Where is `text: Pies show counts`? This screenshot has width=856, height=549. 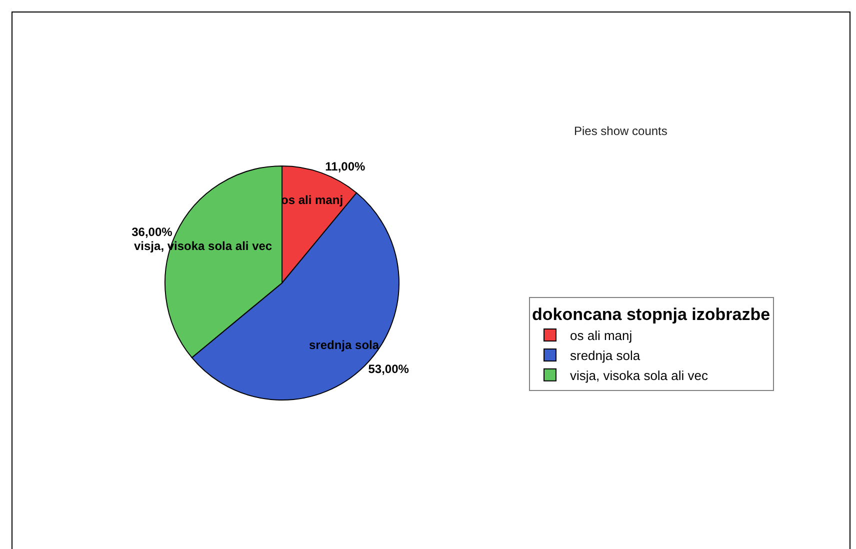
text: Pies show counts is located at coordinates (621, 131).